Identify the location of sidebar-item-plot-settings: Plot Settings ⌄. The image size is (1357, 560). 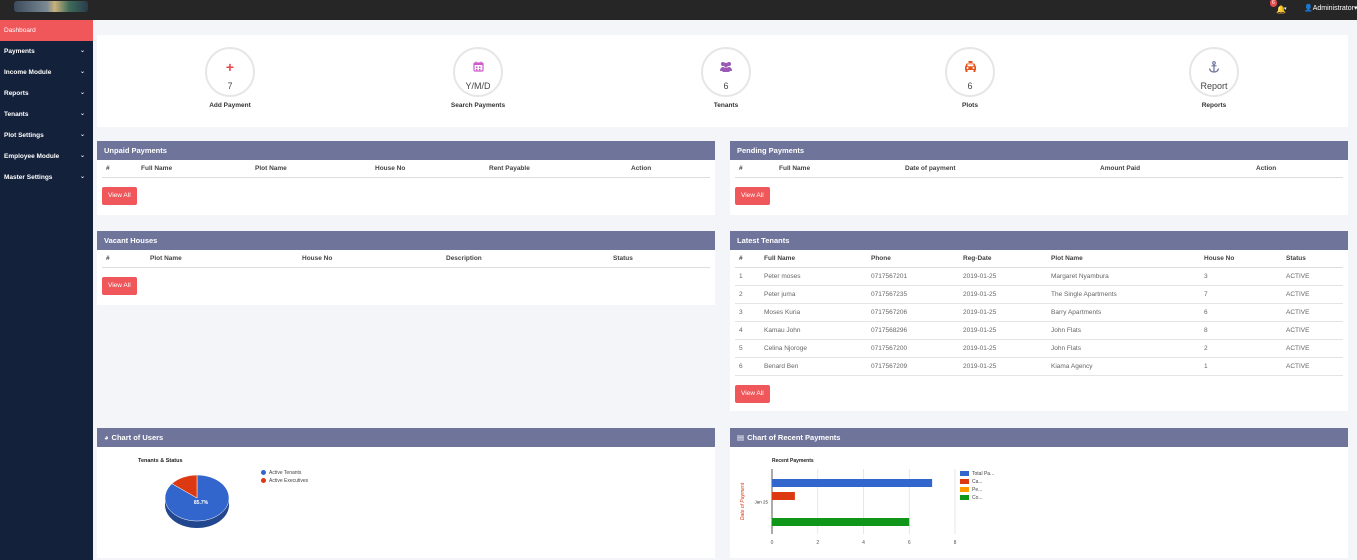
(46, 135).